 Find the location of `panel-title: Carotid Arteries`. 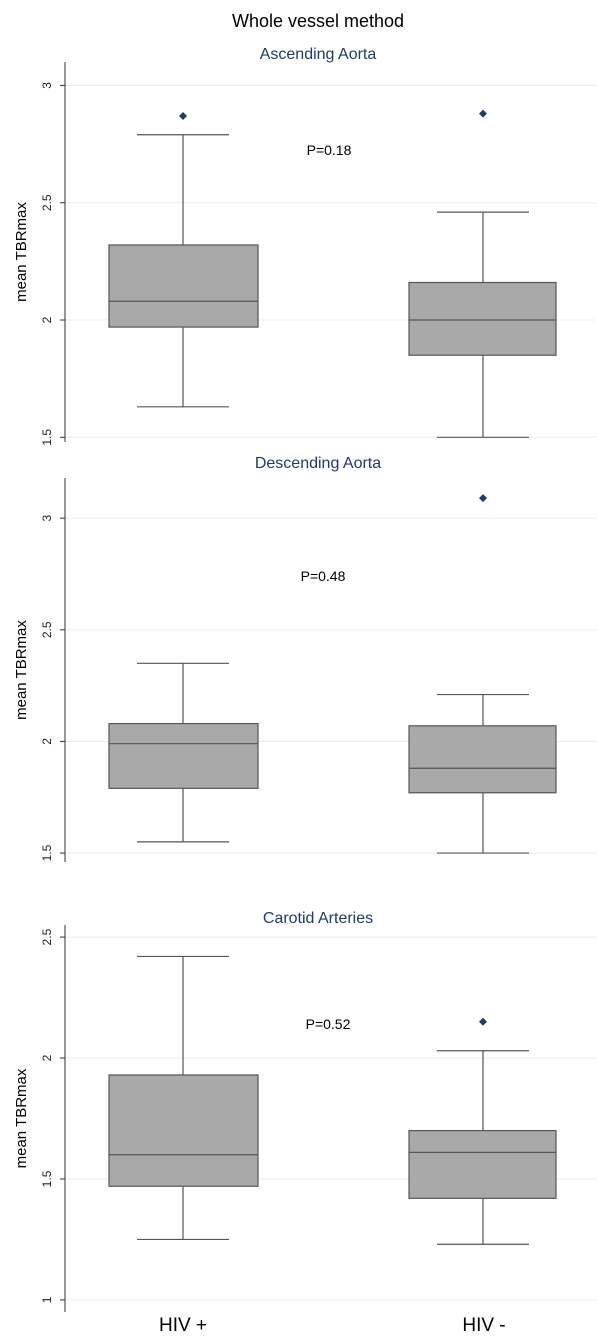

panel-title: Carotid Arteries is located at coordinates (318, 918).